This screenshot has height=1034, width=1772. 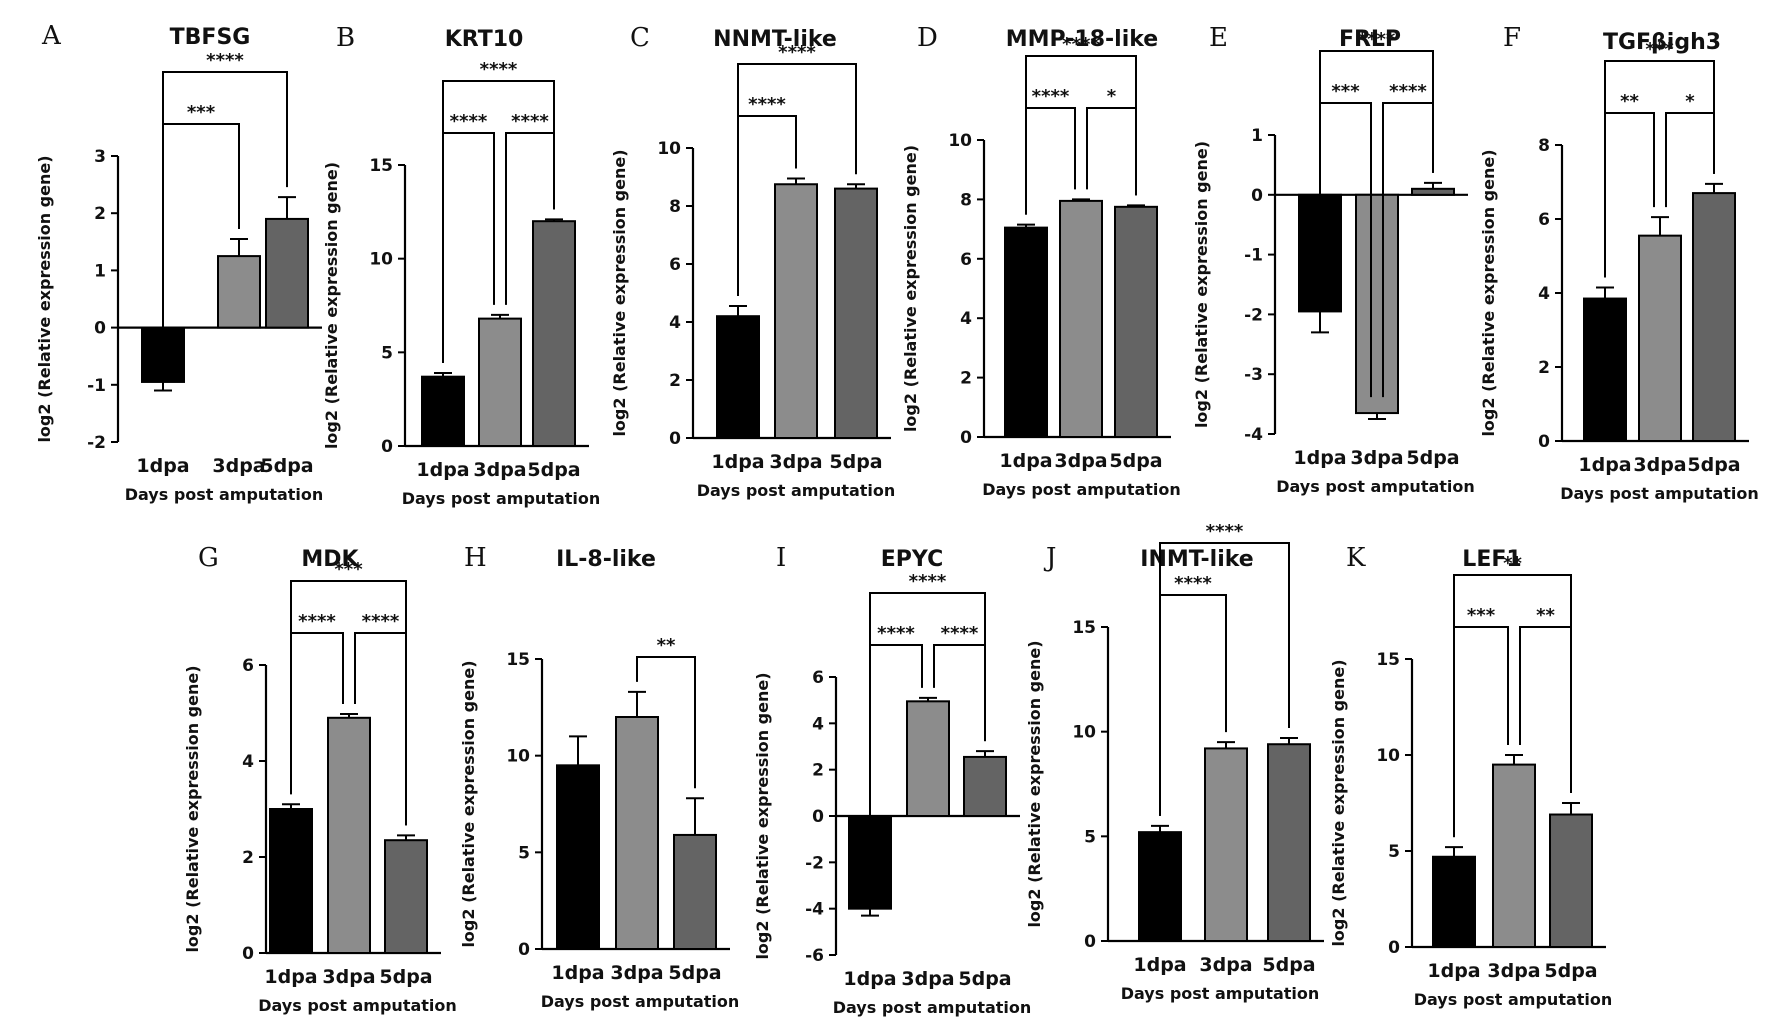 I want to click on y-tick-label: -3, so click(x=1253, y=375).